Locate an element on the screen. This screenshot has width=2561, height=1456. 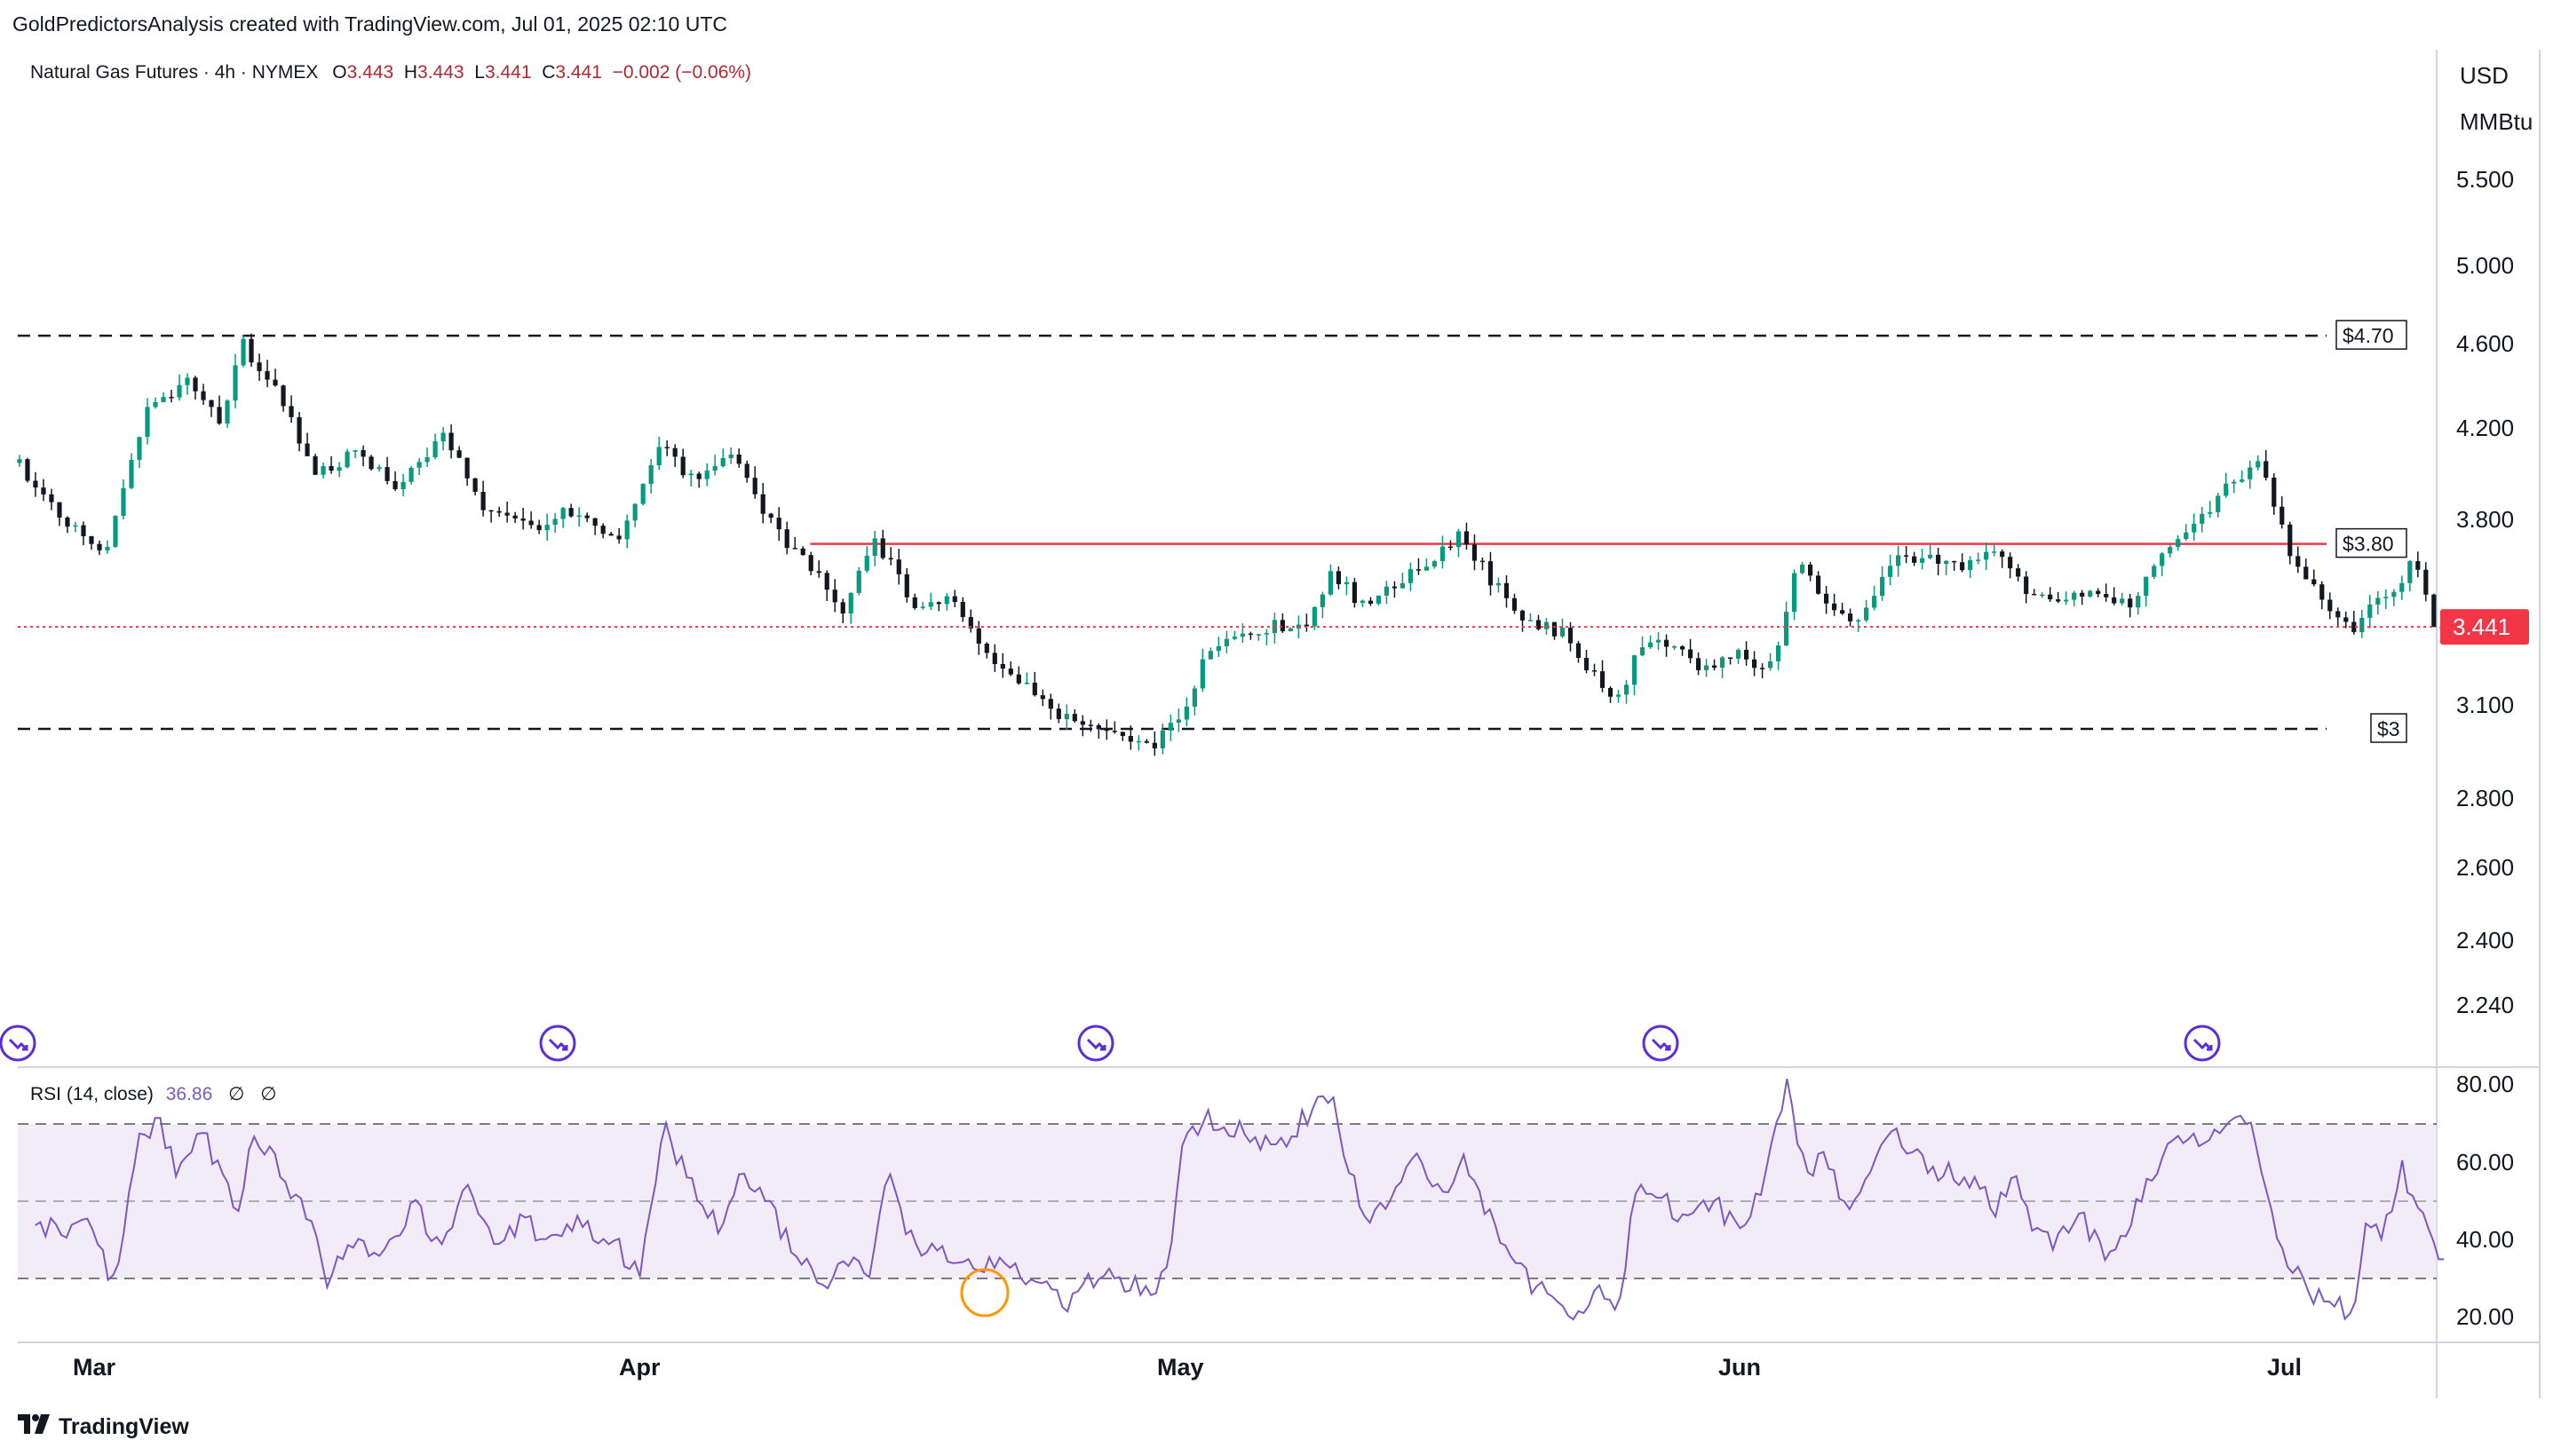
price-tick: 5.000 is located at coordinates (2485, 265).